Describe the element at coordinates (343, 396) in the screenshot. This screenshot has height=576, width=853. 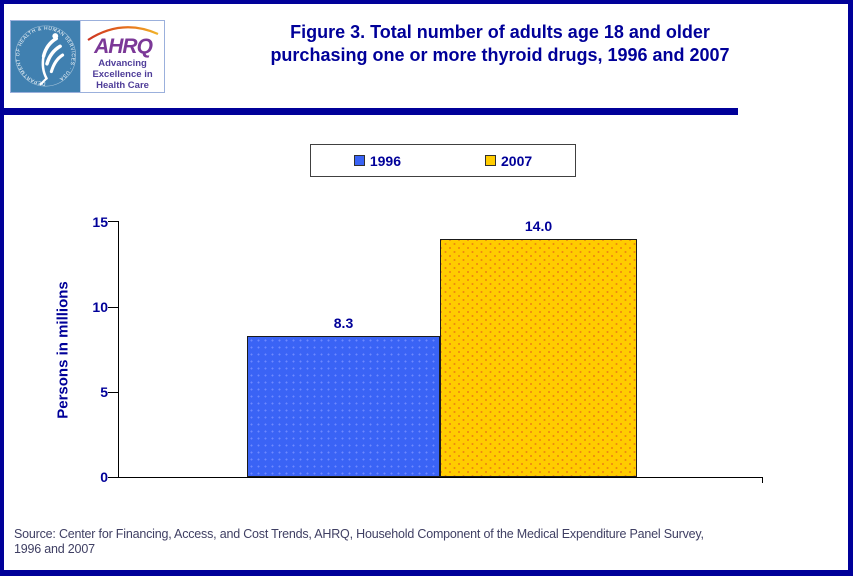
I see `bar-1996: 8.3` at that location.